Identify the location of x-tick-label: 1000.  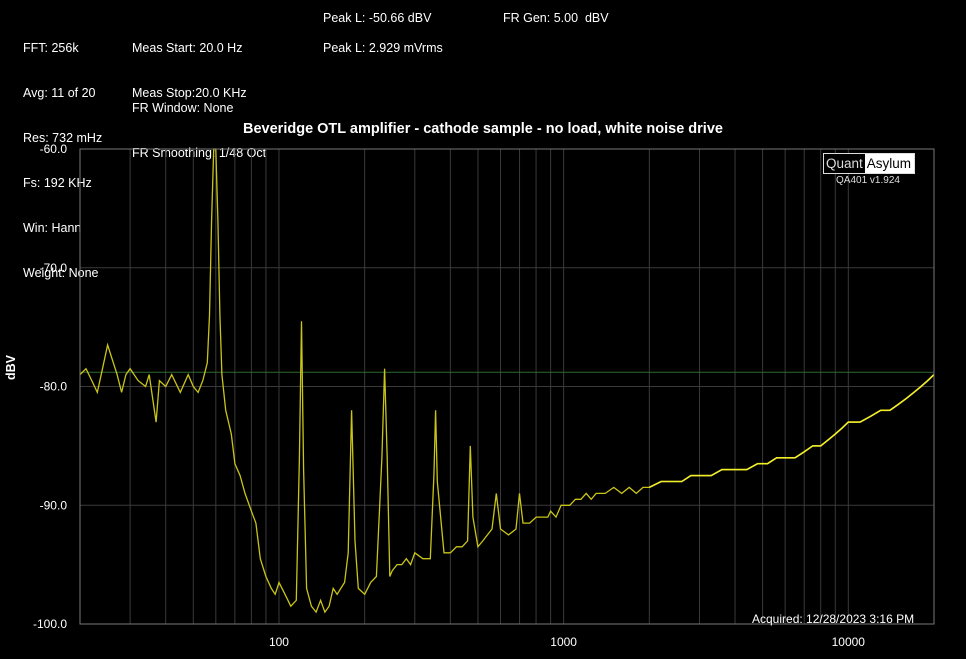
(563, 642).